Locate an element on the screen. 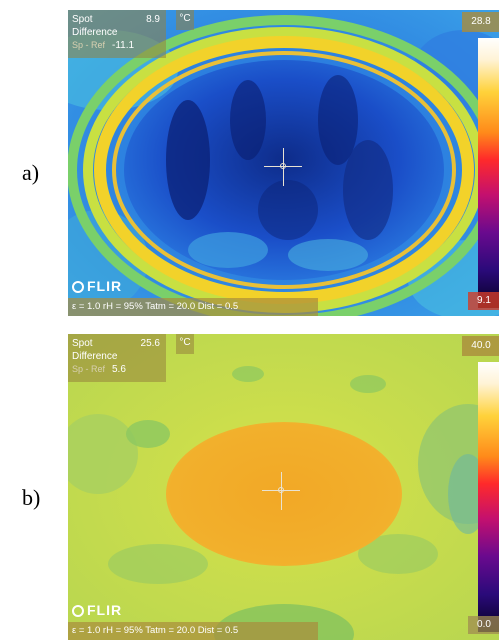  spot-readout-a: Spot 8.9 Difference Sp - Ref -11.1 is located at coordinates (117, 34).